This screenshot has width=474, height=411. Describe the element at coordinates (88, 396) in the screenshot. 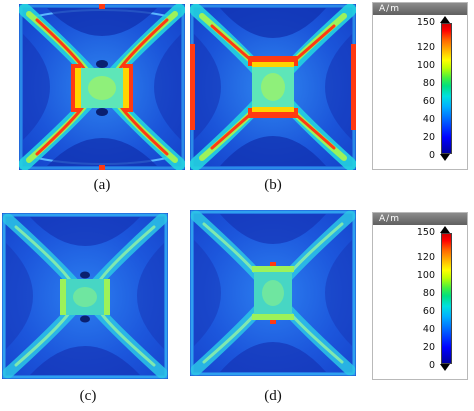

I see `caption-c: (c)` at that location.